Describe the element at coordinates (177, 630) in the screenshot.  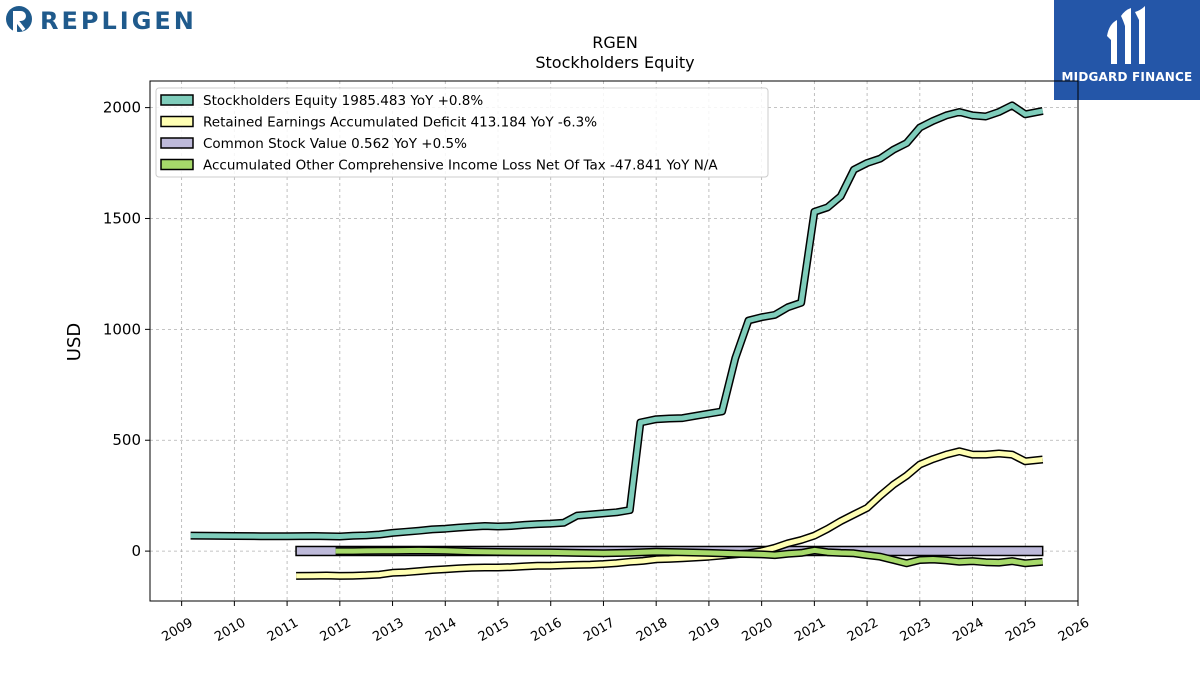
I see `x-tick-label: 2009` at that location.